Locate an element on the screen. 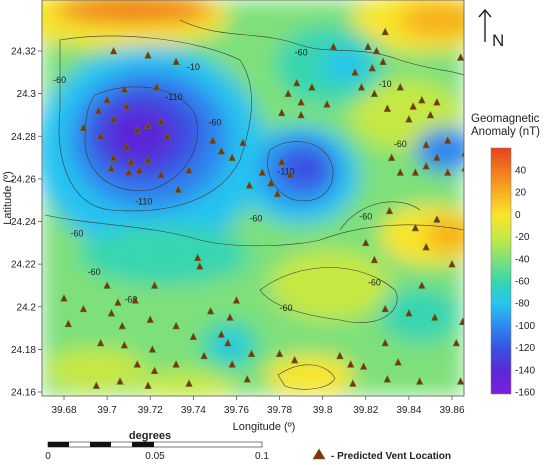  x-tick-label: 39.74 is located at coordinates (193, 410).